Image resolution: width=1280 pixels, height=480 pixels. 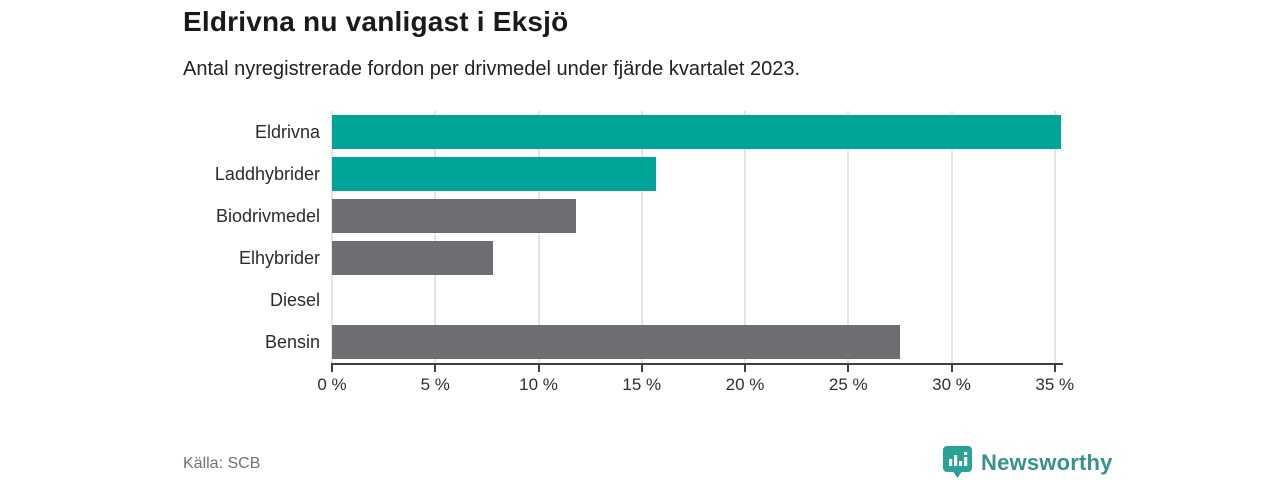 What do you see at coordinates (287, 132) in the screenshot?
I see `category-label-eldrivna: Eldrivna` at bounding box center [287, 132].